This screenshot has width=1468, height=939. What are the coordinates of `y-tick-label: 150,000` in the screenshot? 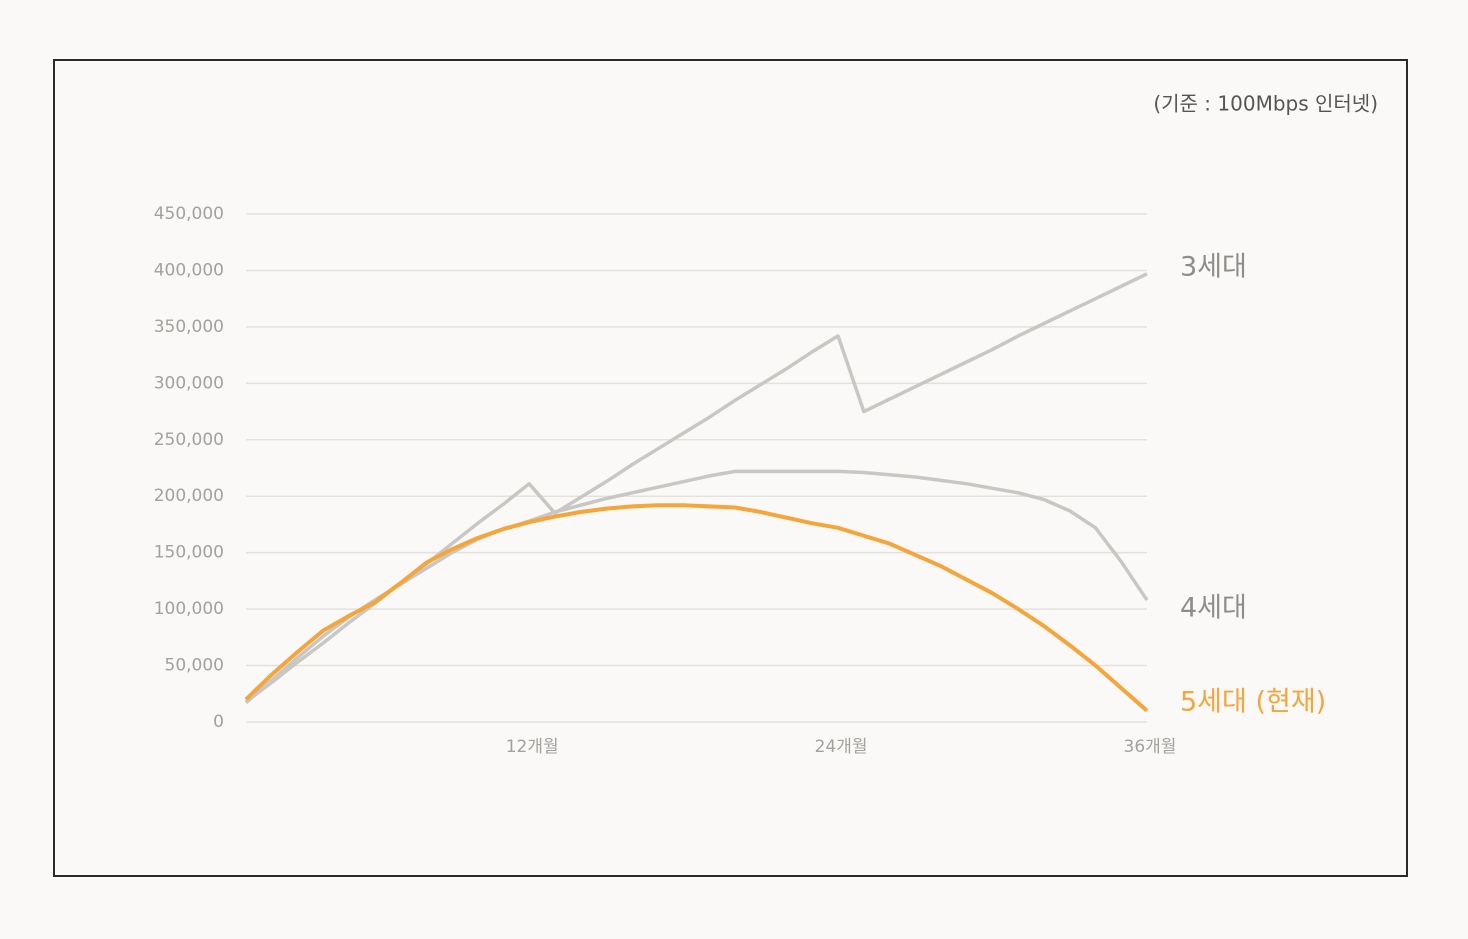 It's located at (189, 553).